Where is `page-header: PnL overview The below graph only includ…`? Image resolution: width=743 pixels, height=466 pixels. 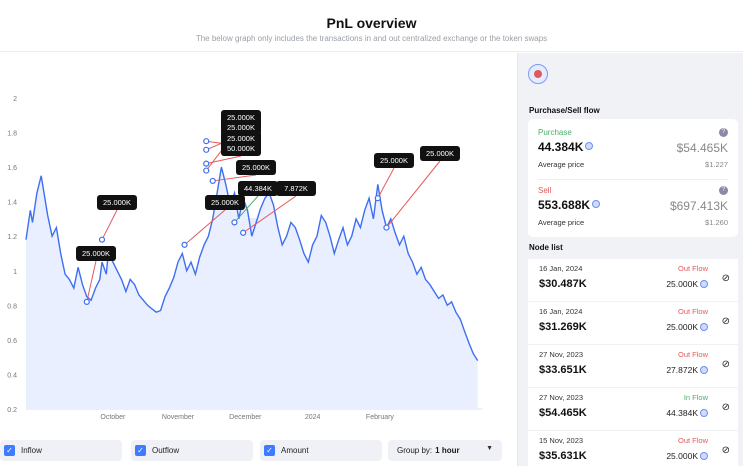
page-header: PnL overview The below graph only includ… is located at coordinates (371, 26).